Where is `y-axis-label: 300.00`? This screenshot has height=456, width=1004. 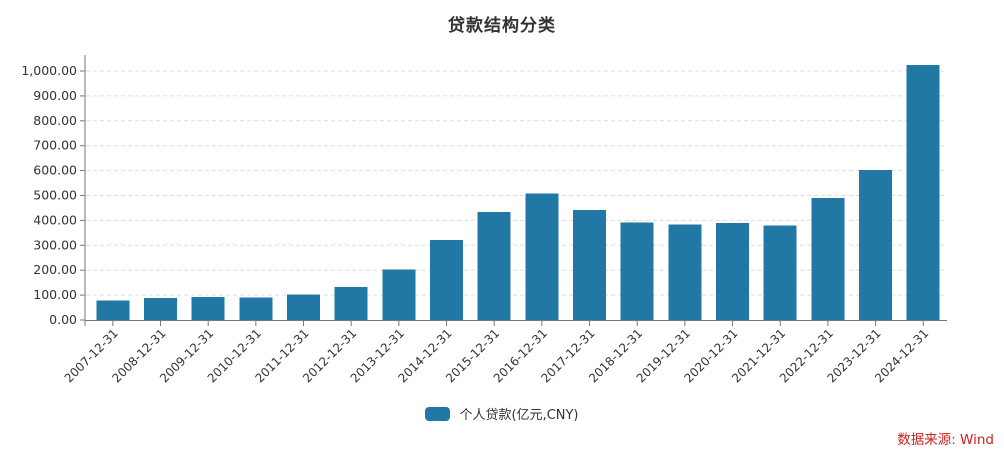 y-axis-label: 300.00 is located at coordinates (55, 244).